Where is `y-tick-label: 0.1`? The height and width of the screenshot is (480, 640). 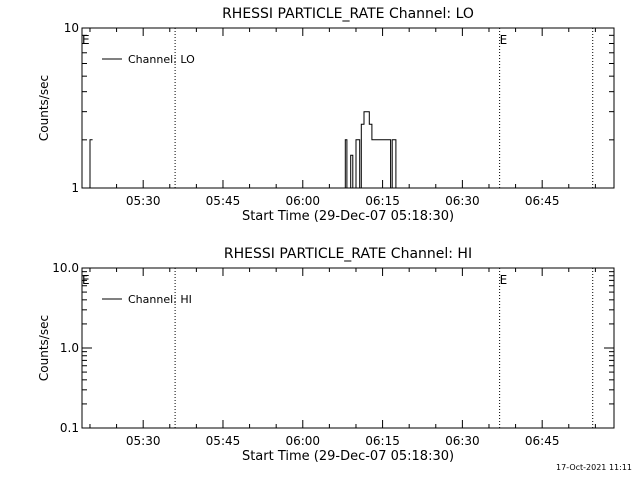
y-tick-label: 0.1 is located at coordinates (69, 428).